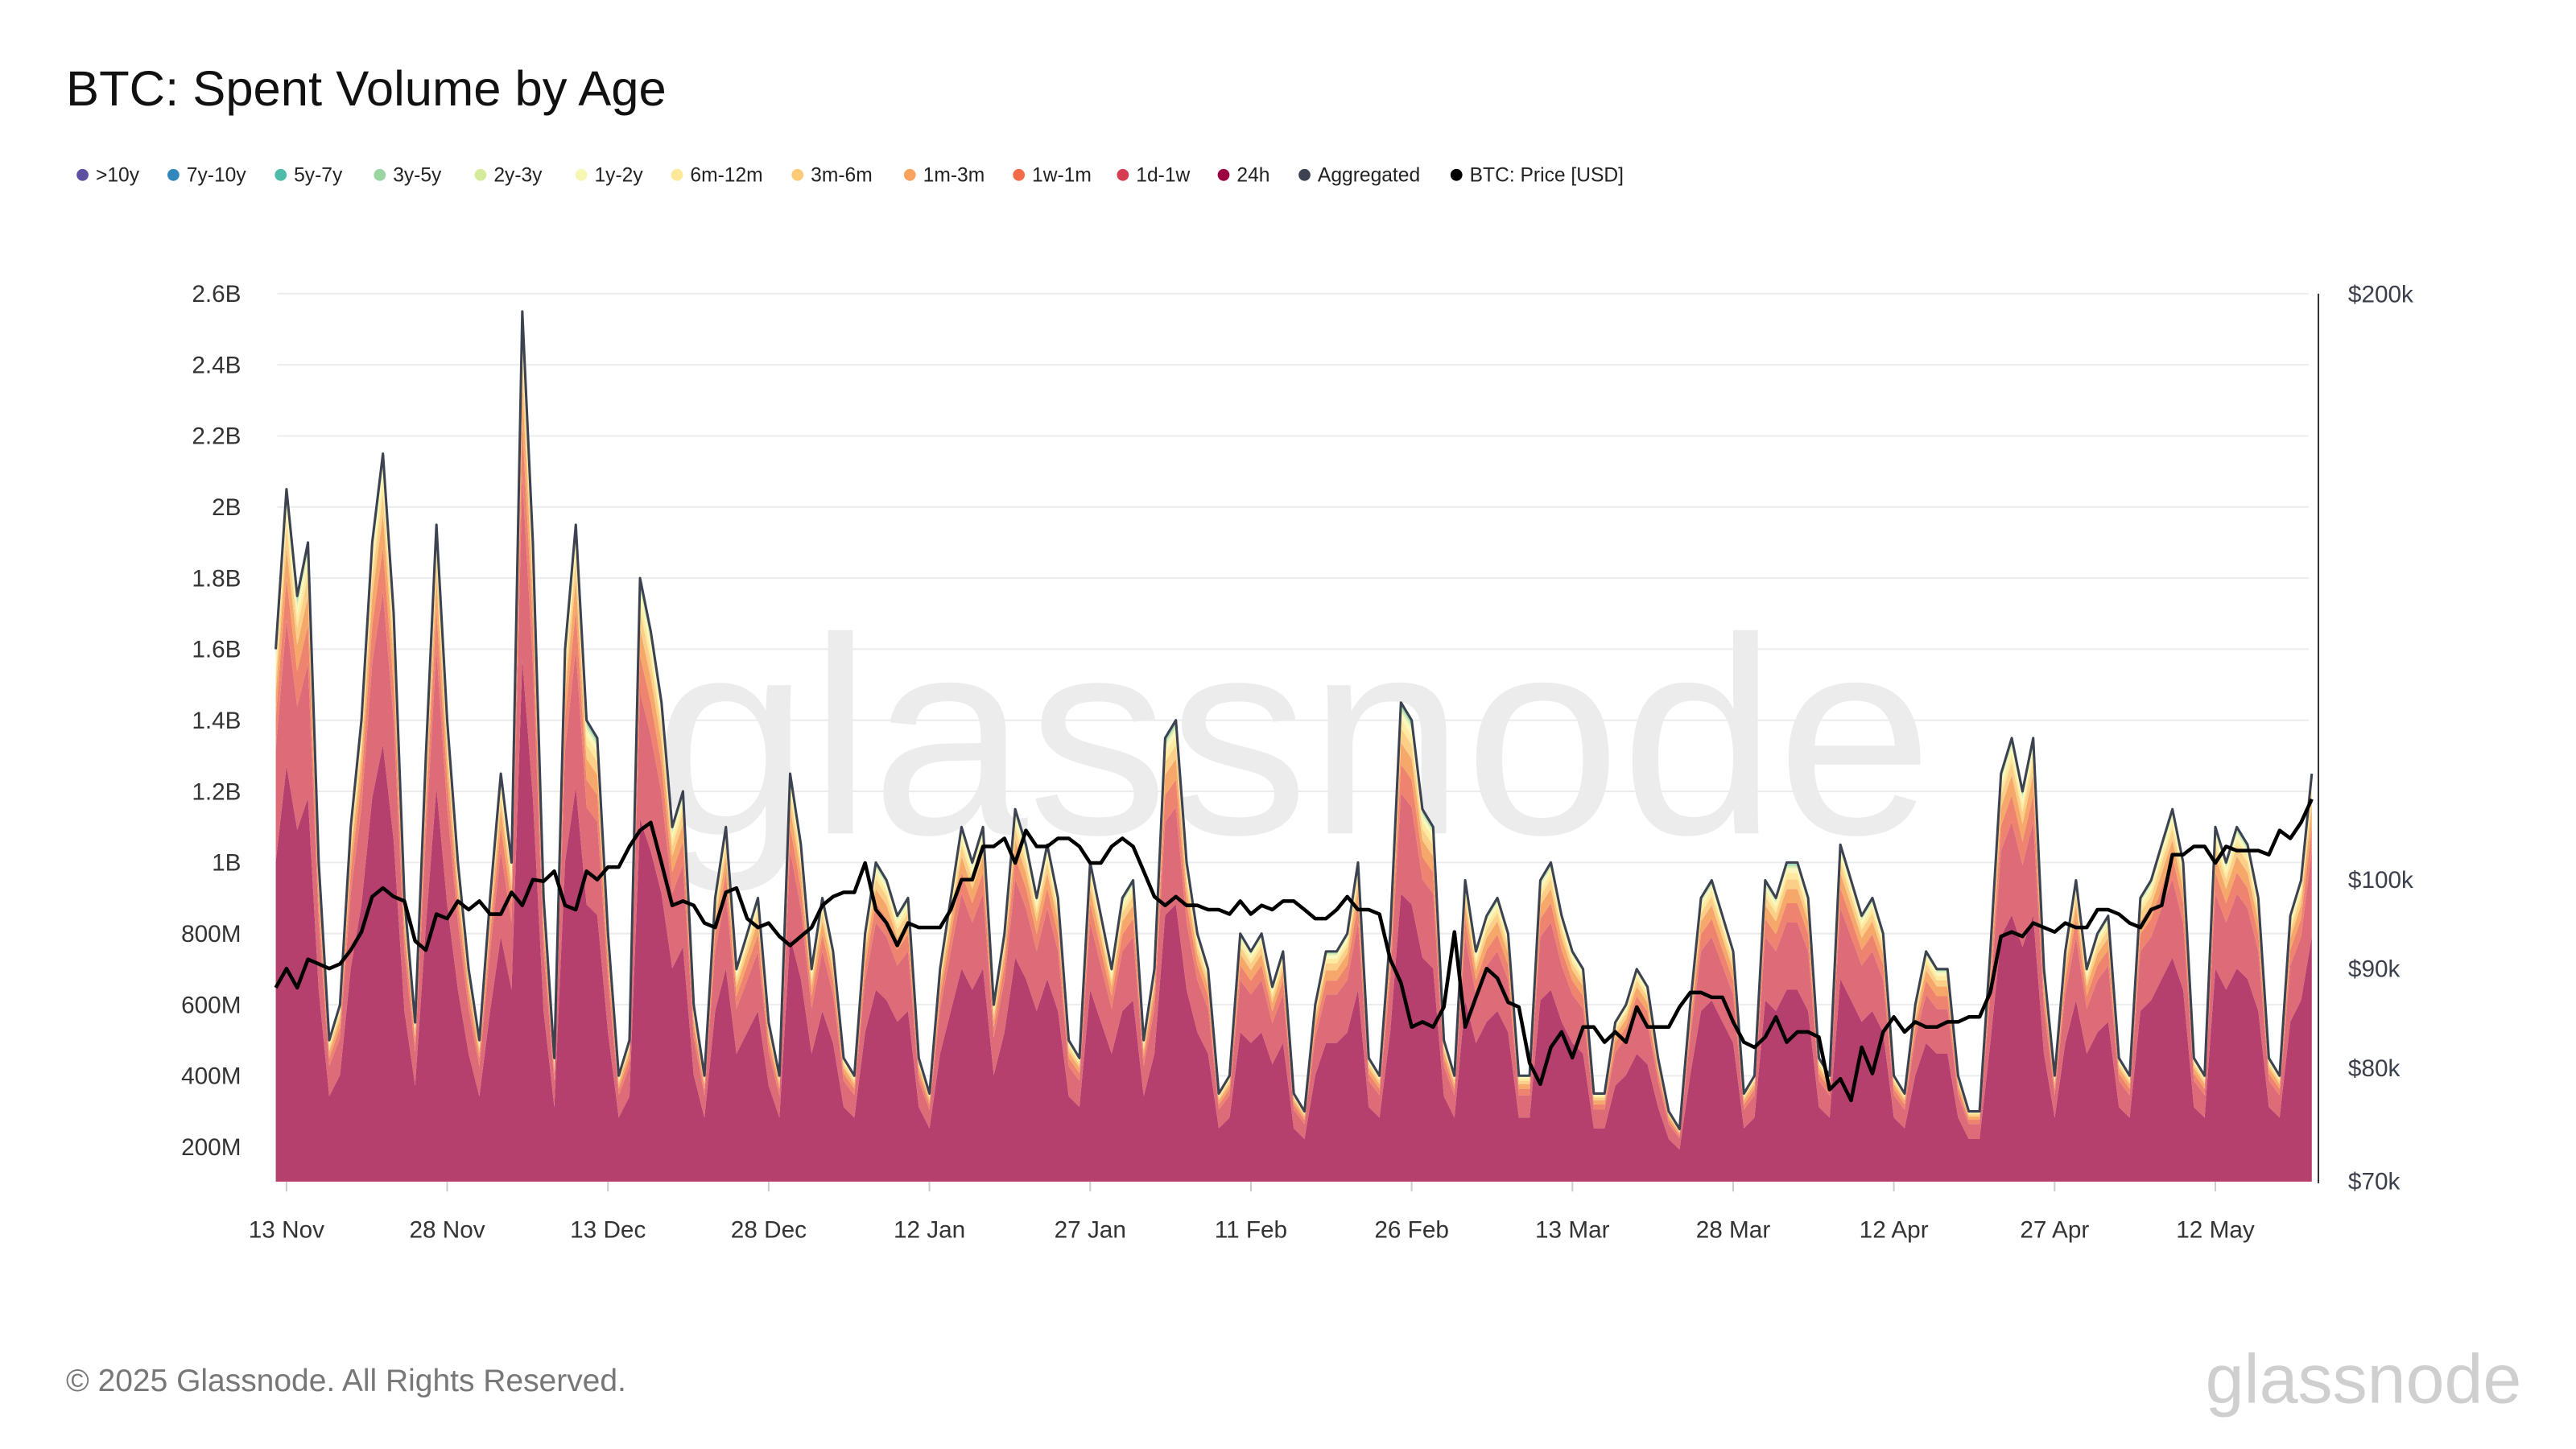  Describe the element at coordinates (2215, 1230) in the screenshot. I see `x-tick-label: 12 May` at that location.